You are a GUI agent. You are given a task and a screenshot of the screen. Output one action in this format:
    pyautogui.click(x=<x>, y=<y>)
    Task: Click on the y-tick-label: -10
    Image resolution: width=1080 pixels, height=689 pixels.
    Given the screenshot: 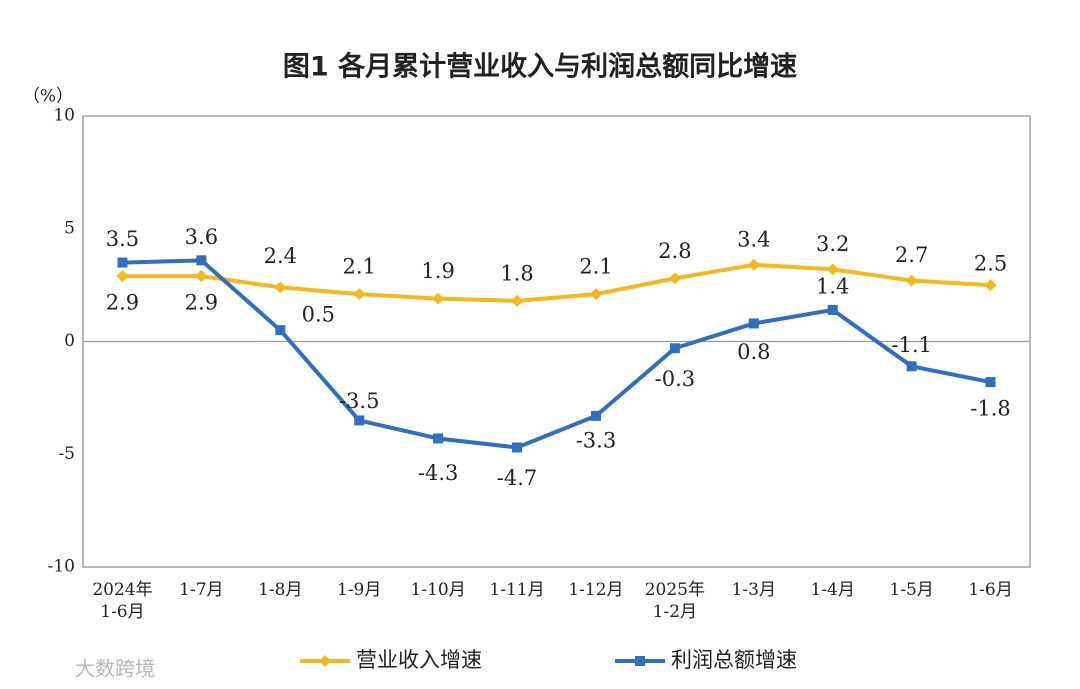 What is the action you would take?
    pyautogui.click(x=61, y=567)
    